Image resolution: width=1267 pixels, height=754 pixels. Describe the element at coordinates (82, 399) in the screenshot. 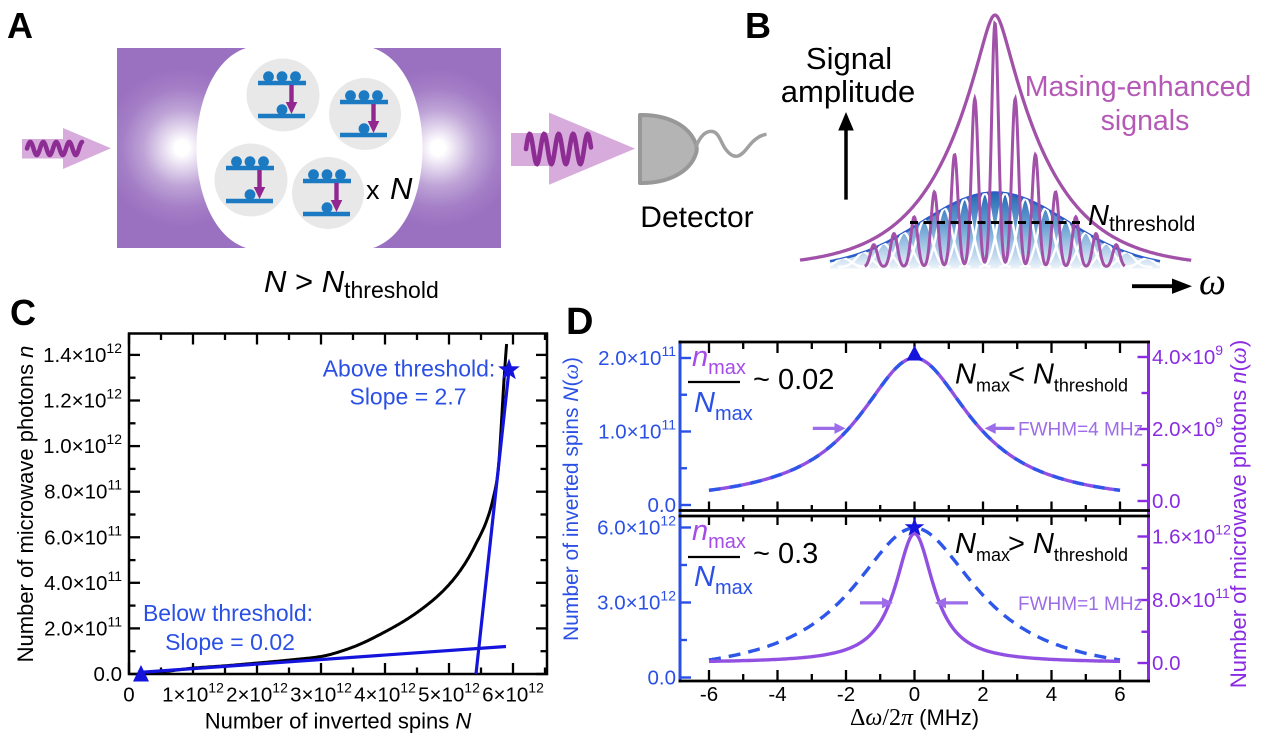

I see `svg-text: 1.2×10¹²` at that location.